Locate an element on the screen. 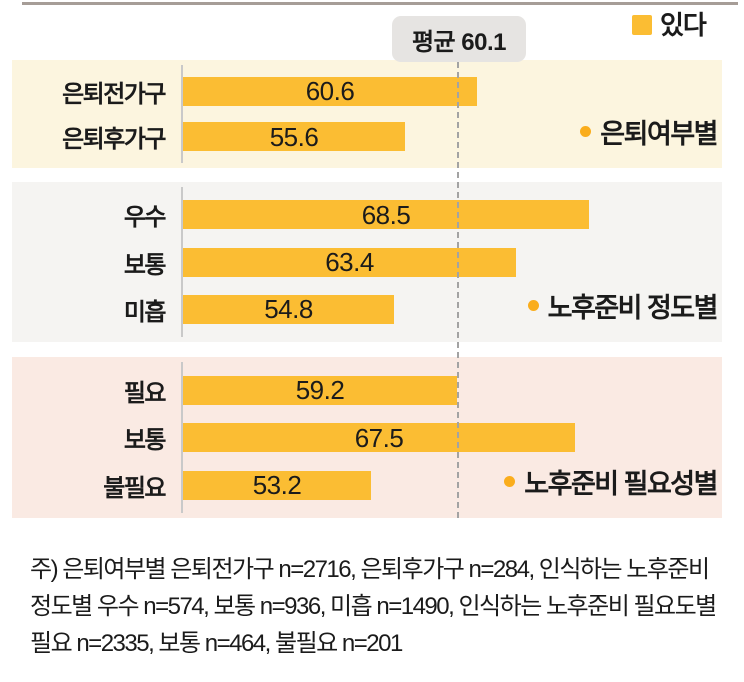  value-bar: 59.2 is located at coordinates (320, 390).